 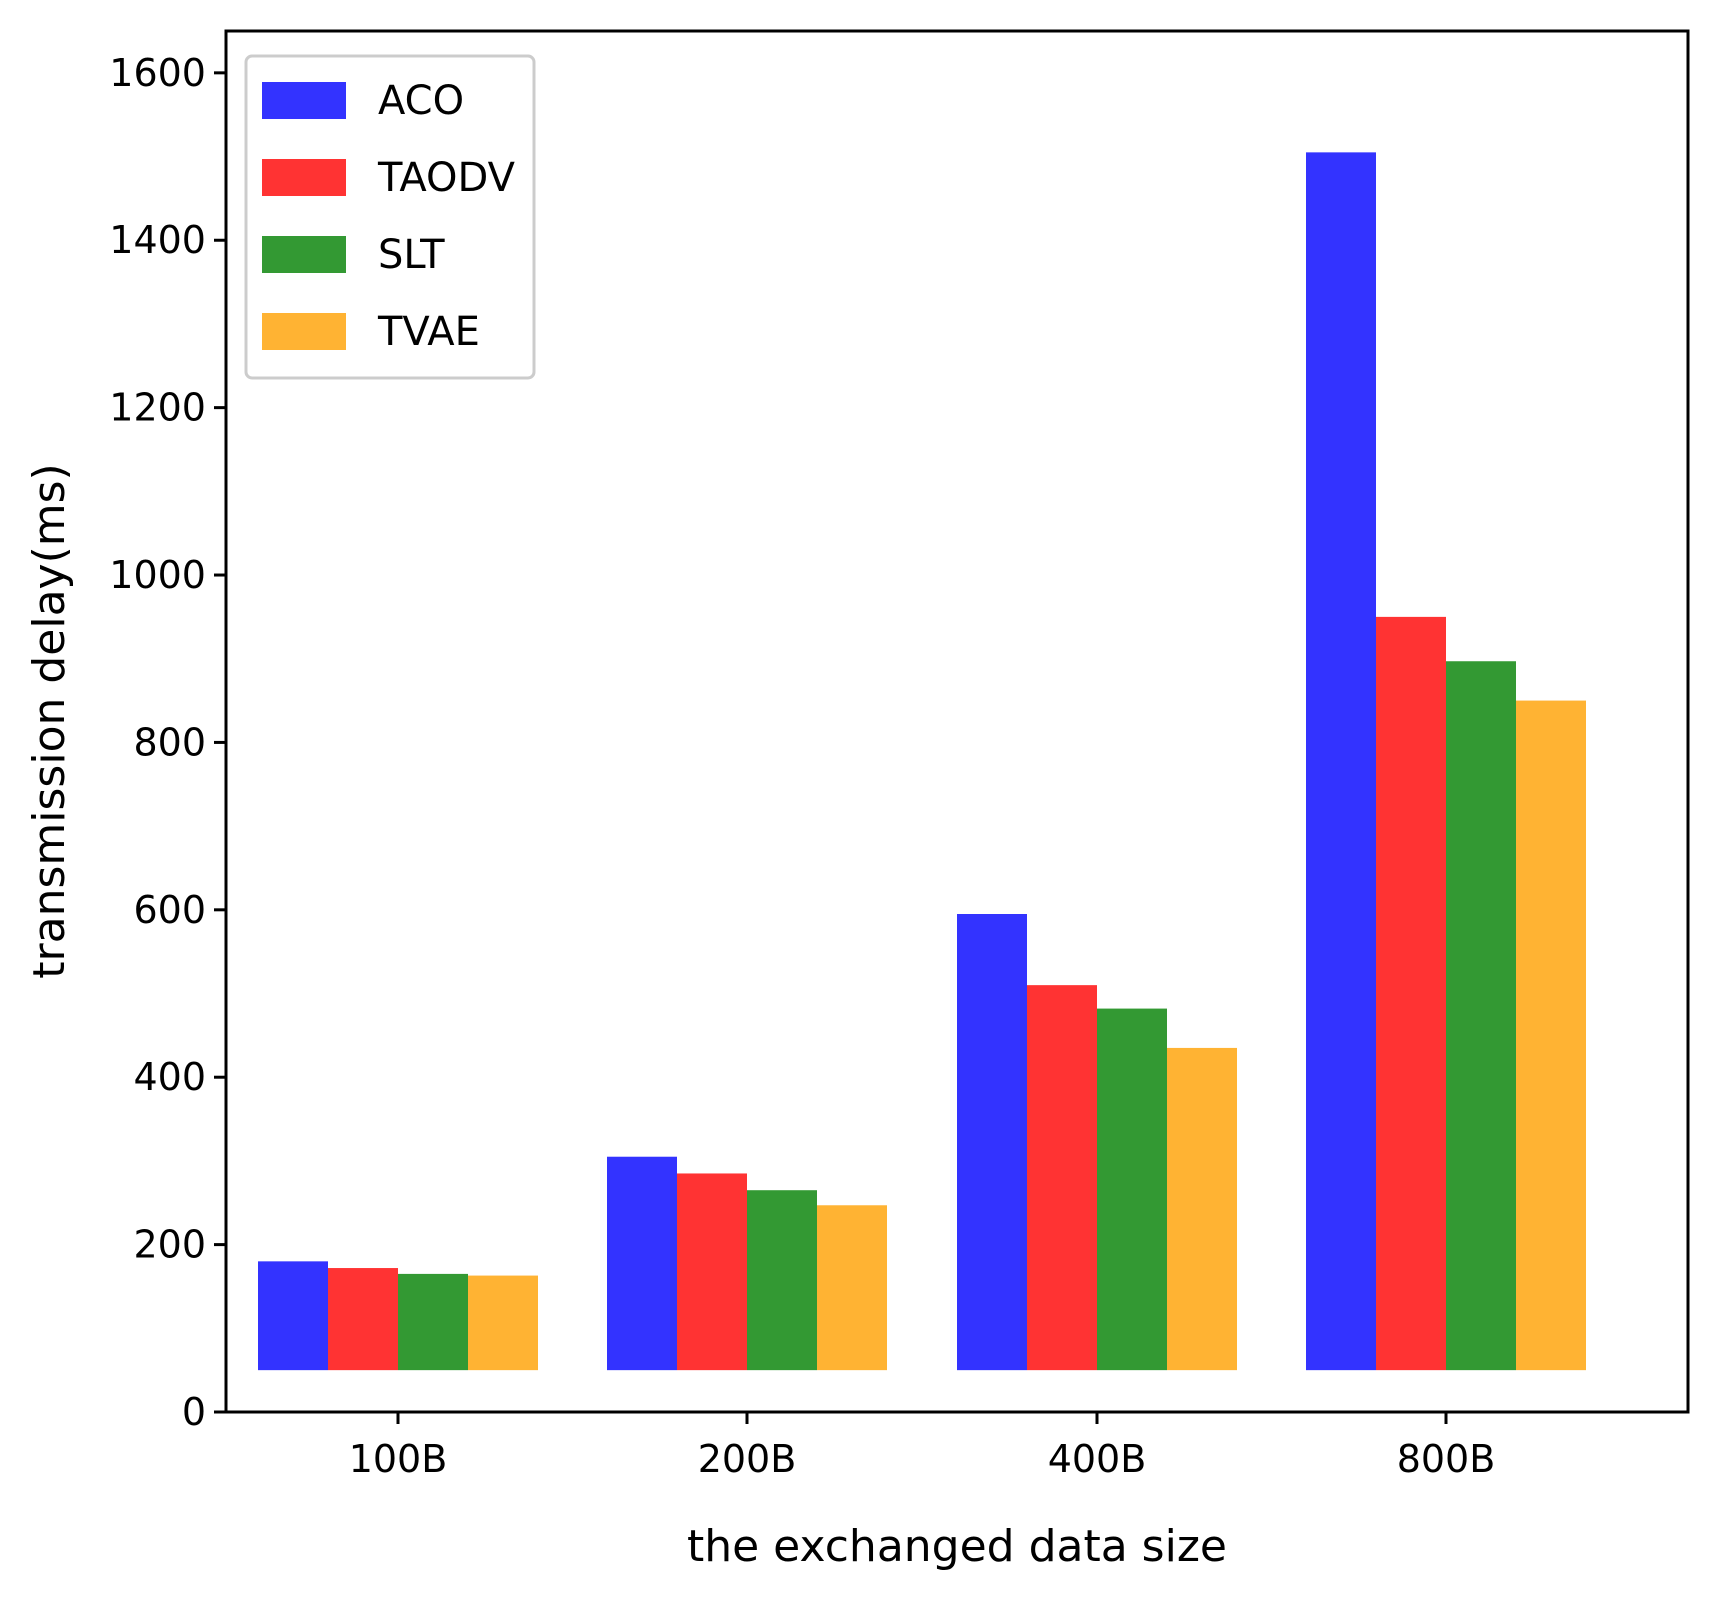 I want to click on y-tick-label: 800, so click(x=169, y=742).